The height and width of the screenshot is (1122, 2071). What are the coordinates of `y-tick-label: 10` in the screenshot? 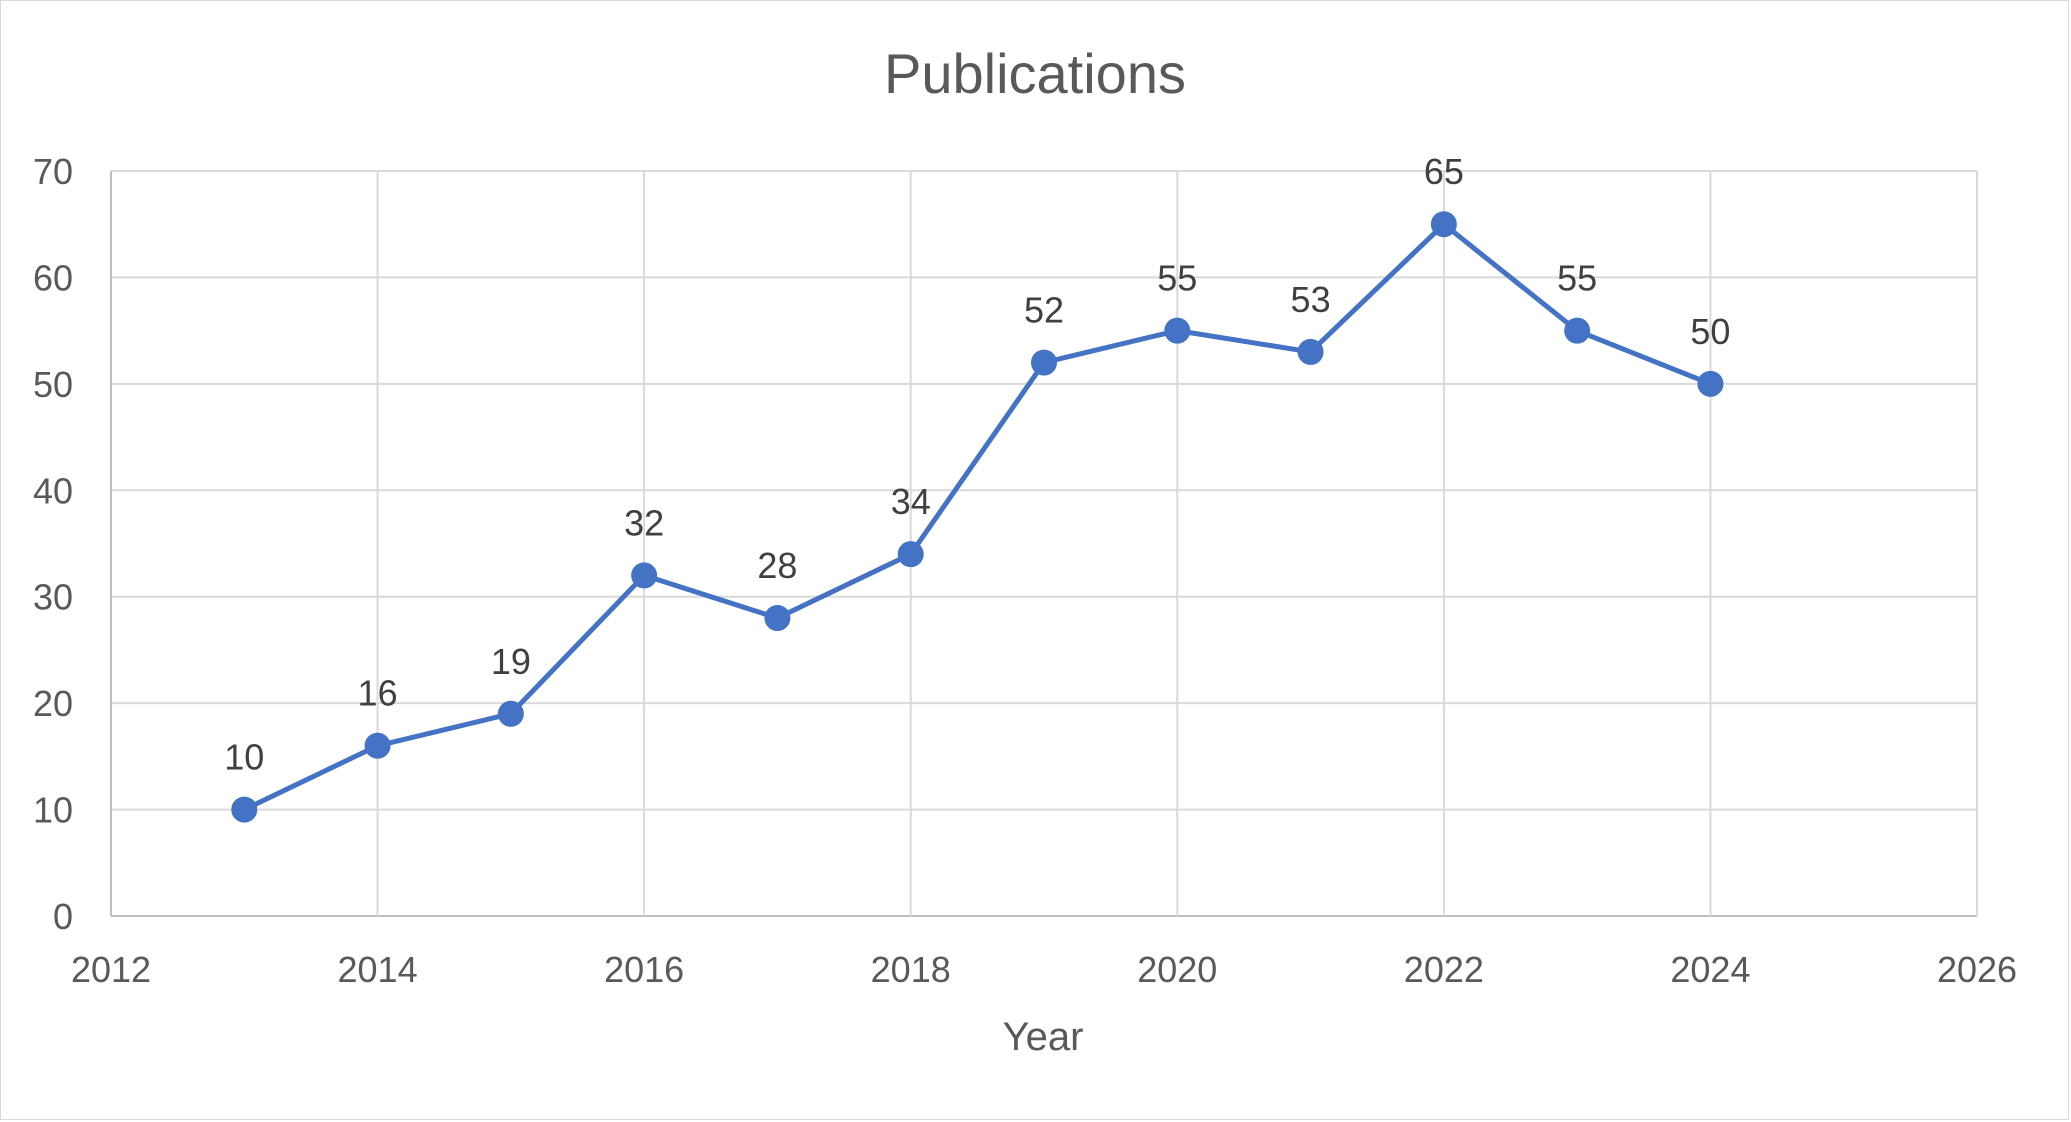 It's located at (53, 810).